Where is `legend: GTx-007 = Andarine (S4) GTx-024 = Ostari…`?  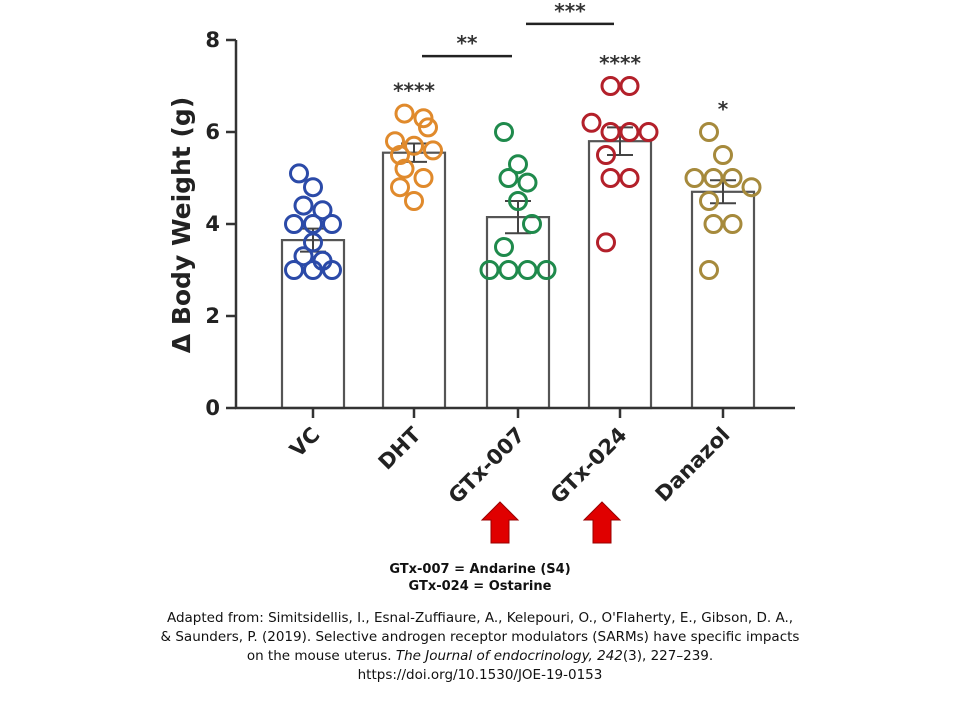
legend: GTx-007 = Andarine (S4) GTx-024 = Ostari… is located at coordinates (480, 578).